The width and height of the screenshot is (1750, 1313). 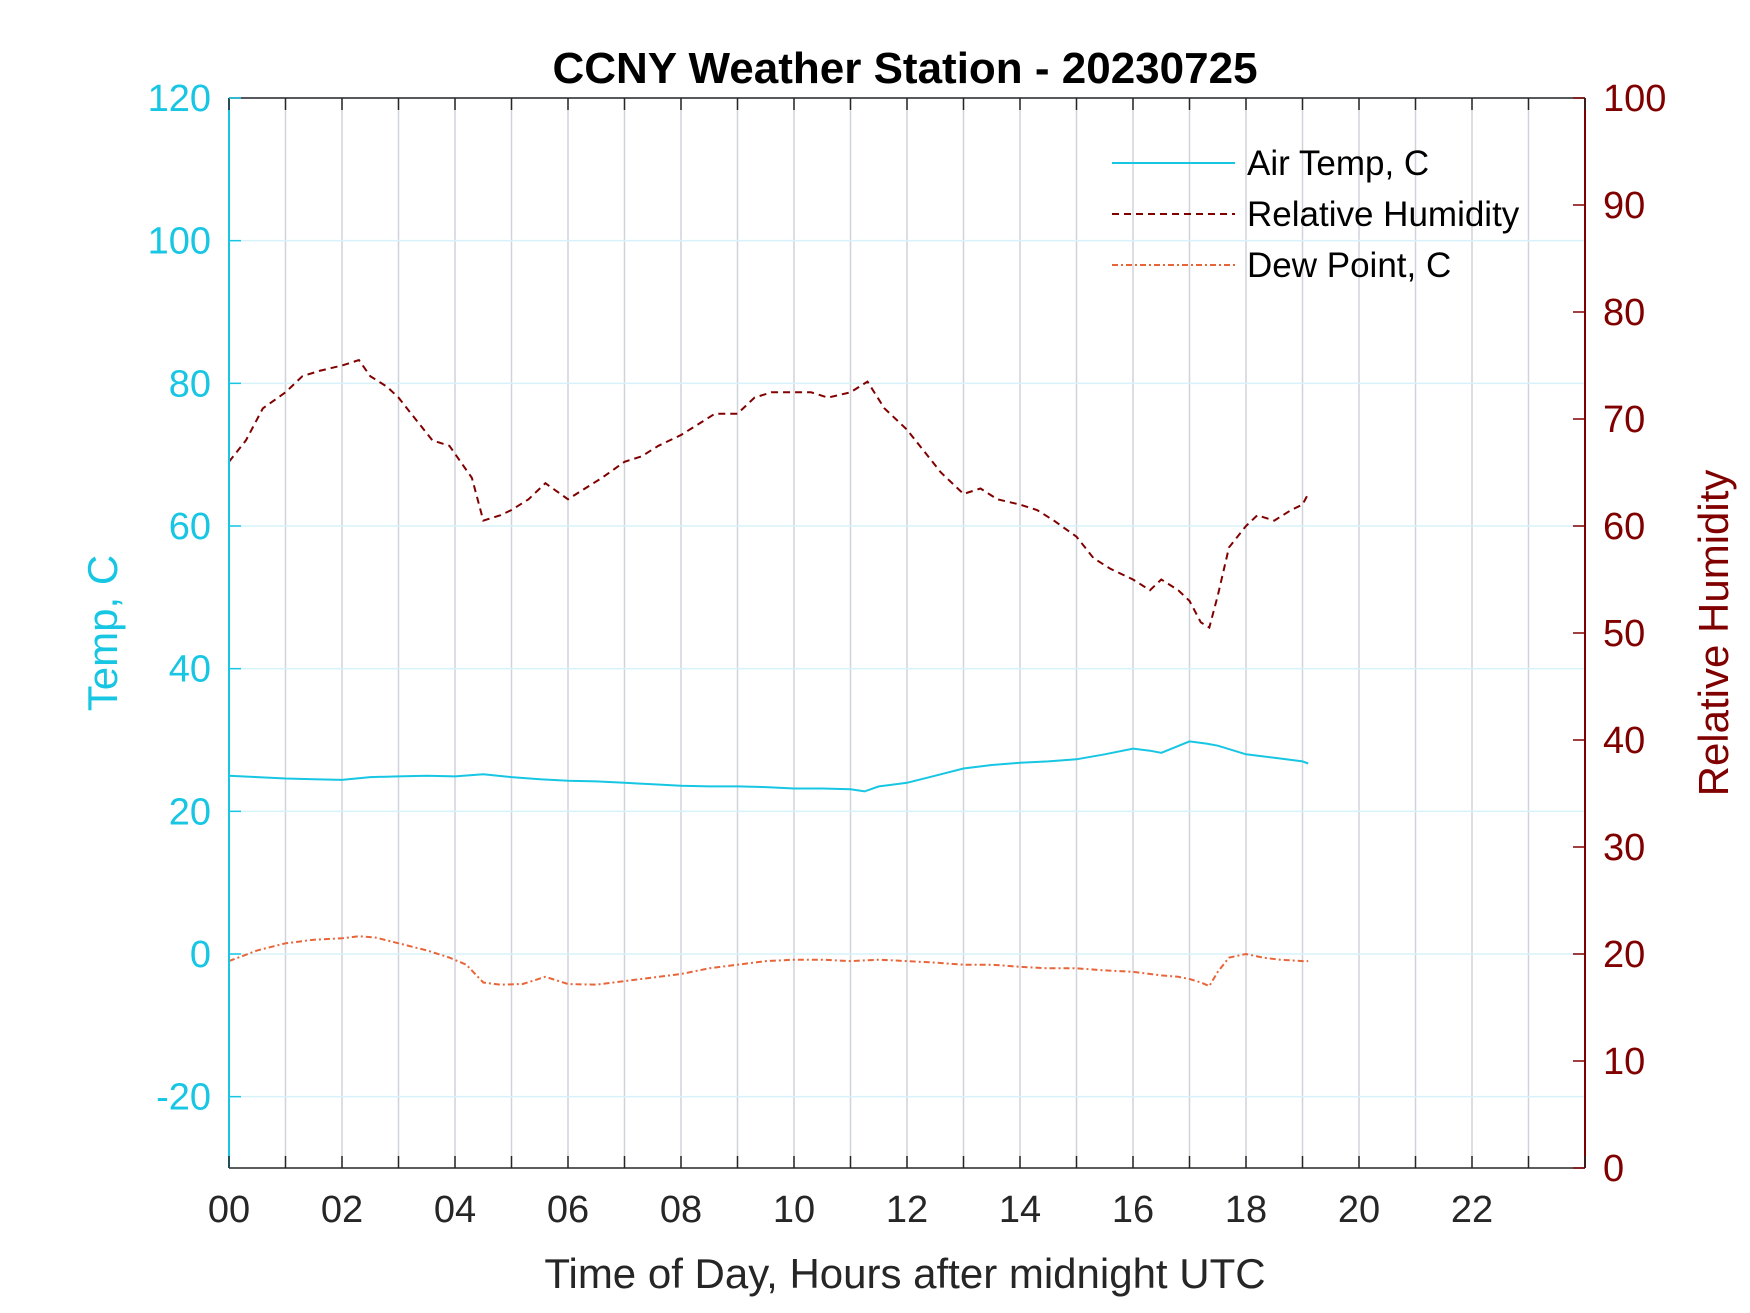 I want to click on left-y-tick-label: 60, so click(x=190, y=527).